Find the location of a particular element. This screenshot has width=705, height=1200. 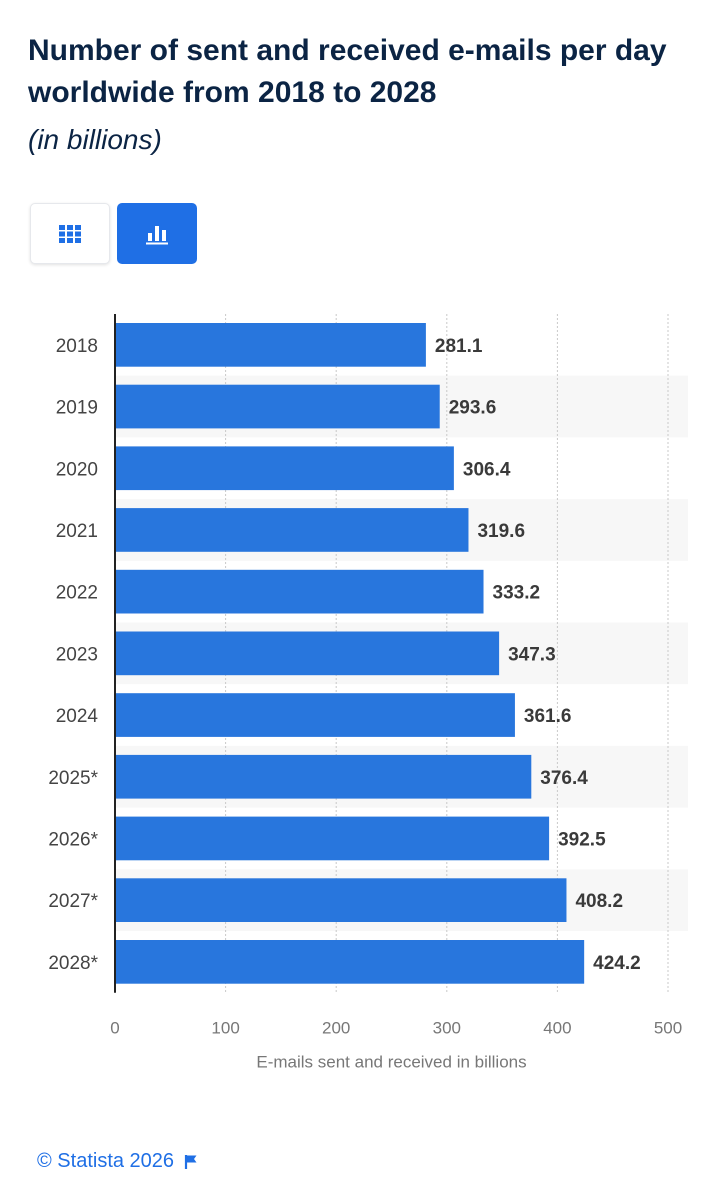

category-label: 2027* is located at coordinates (73, 901).